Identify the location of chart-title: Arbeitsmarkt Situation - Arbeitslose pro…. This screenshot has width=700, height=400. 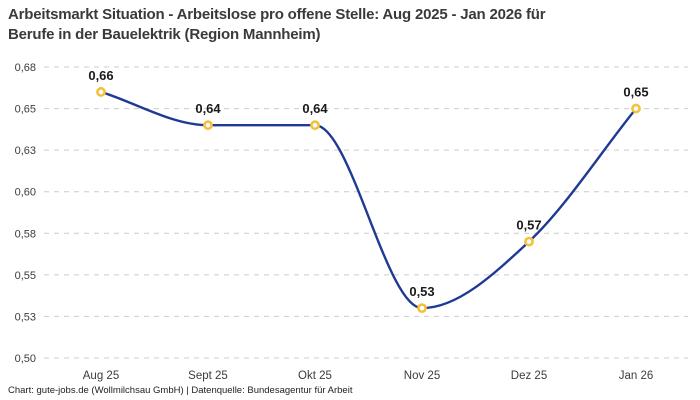
(352, 25).